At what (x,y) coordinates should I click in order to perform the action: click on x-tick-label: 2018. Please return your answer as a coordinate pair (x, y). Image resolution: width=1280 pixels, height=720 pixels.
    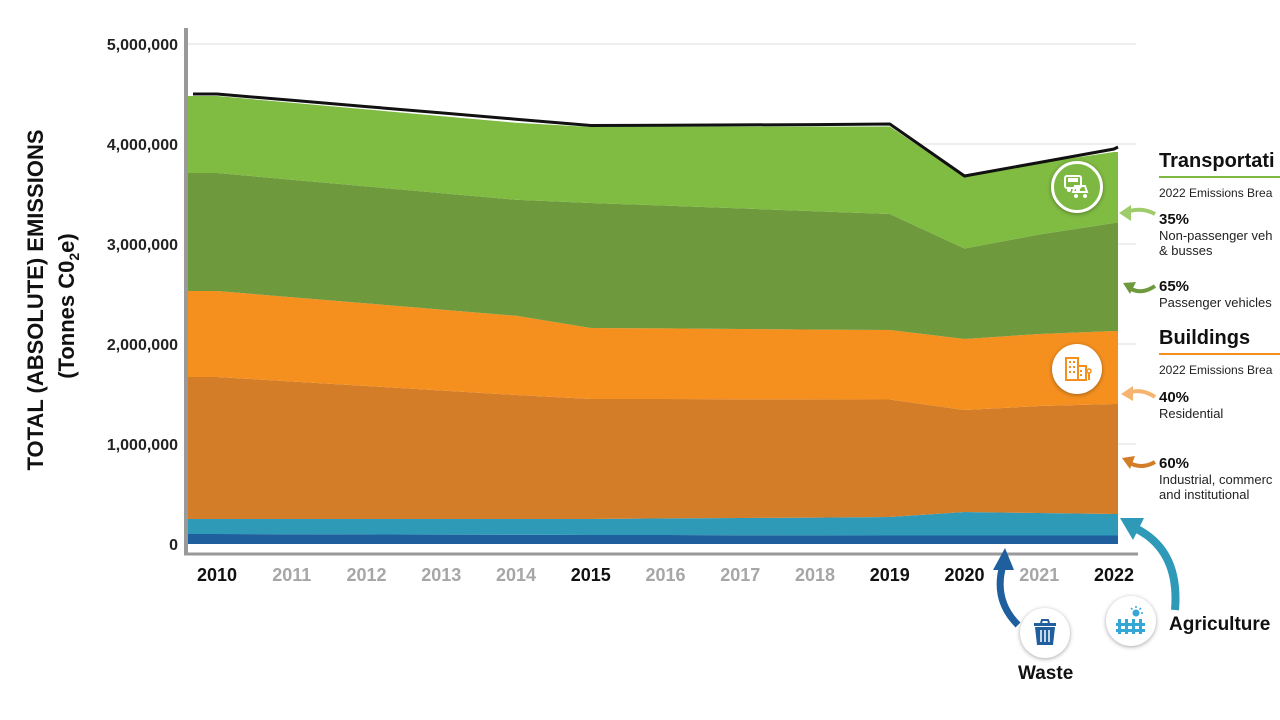
    Looking at the image, I should click on (815, 575).